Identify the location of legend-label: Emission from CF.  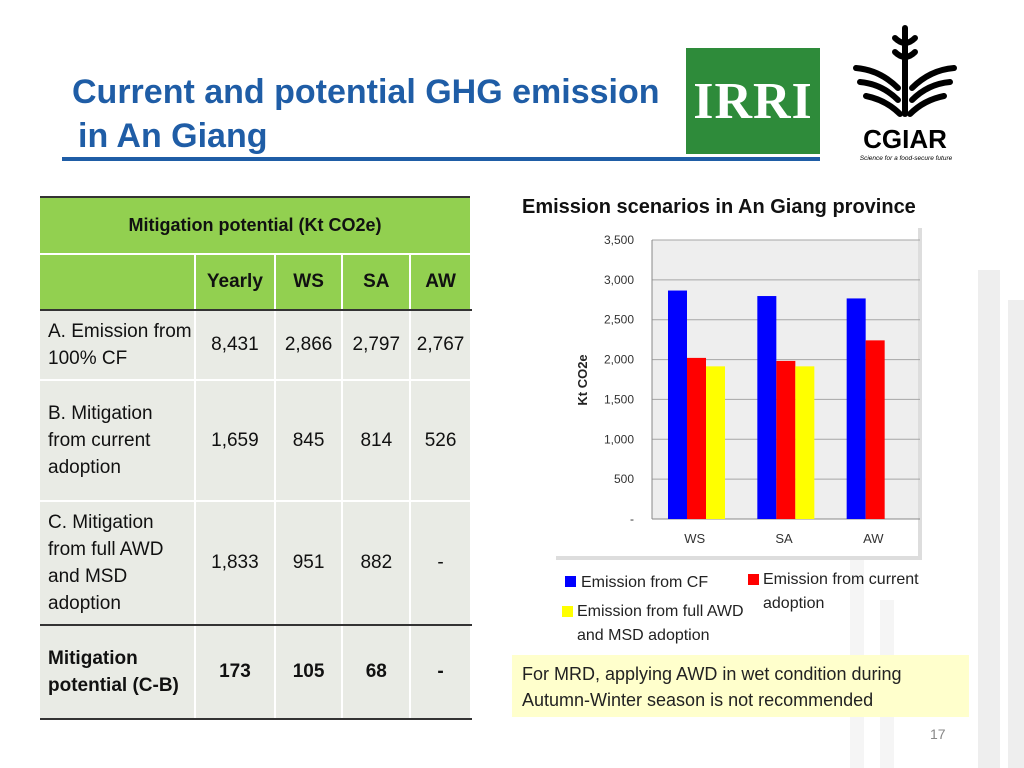
(645, 582).